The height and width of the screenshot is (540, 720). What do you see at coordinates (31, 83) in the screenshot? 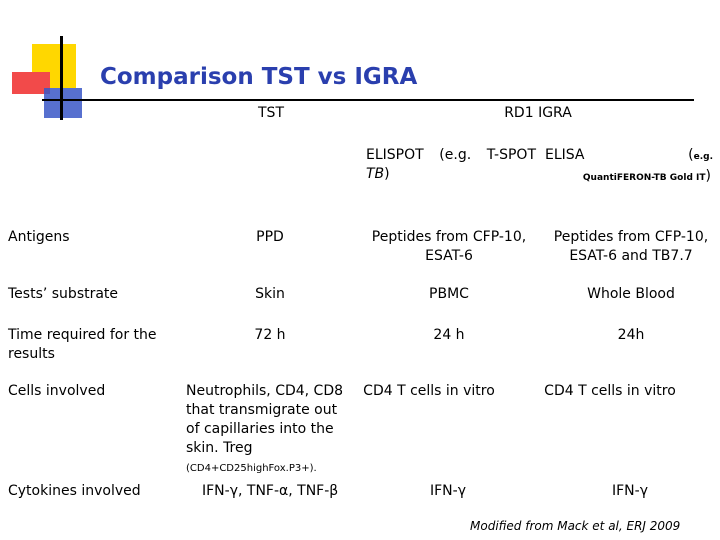
I see `decor-red-square` at bounding box center [31, 83].